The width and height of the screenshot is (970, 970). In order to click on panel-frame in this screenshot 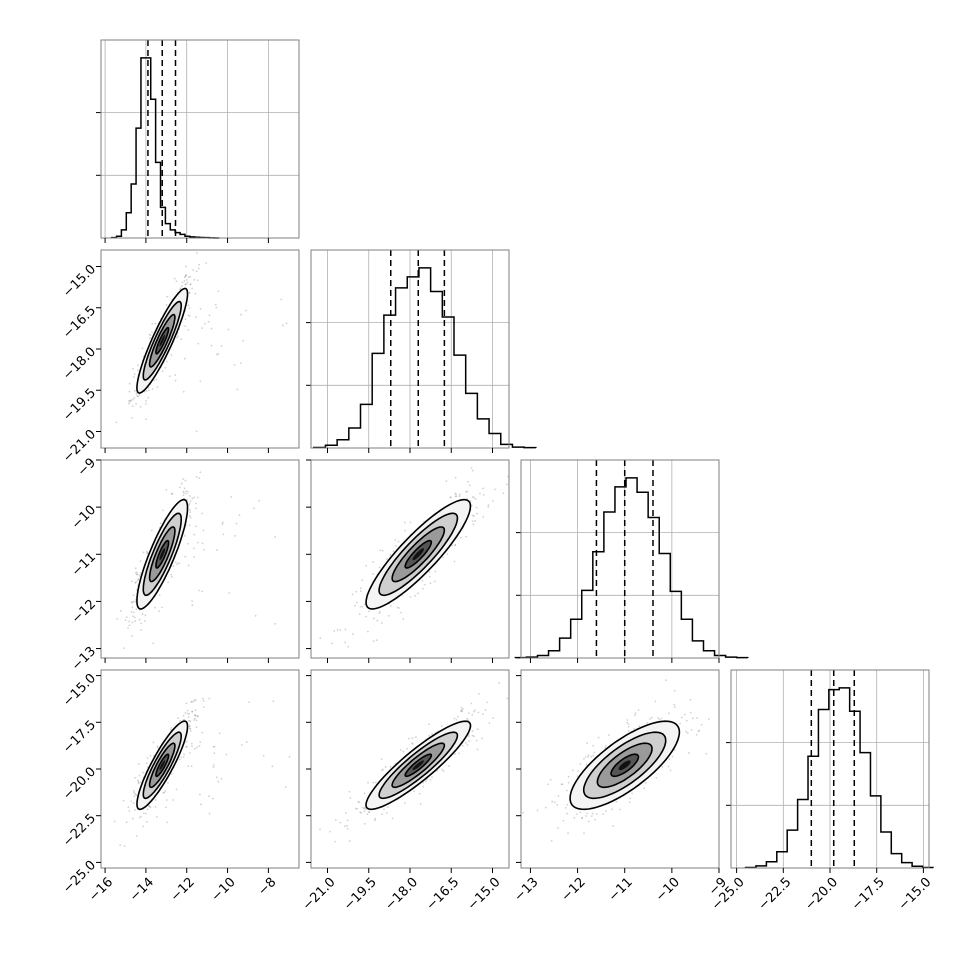, I will do `click(200, 559)`.